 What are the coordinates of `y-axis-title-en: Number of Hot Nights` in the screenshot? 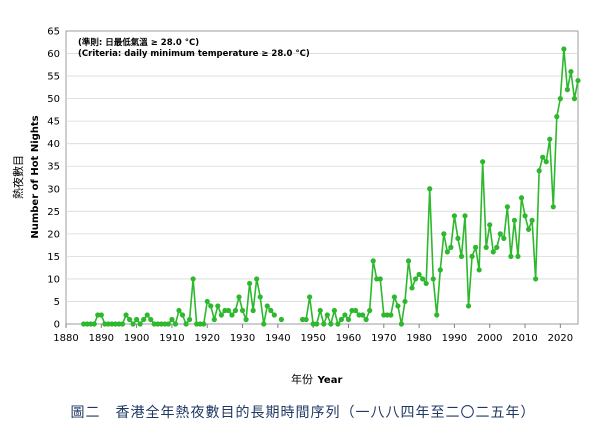 It's located at (35, 176).